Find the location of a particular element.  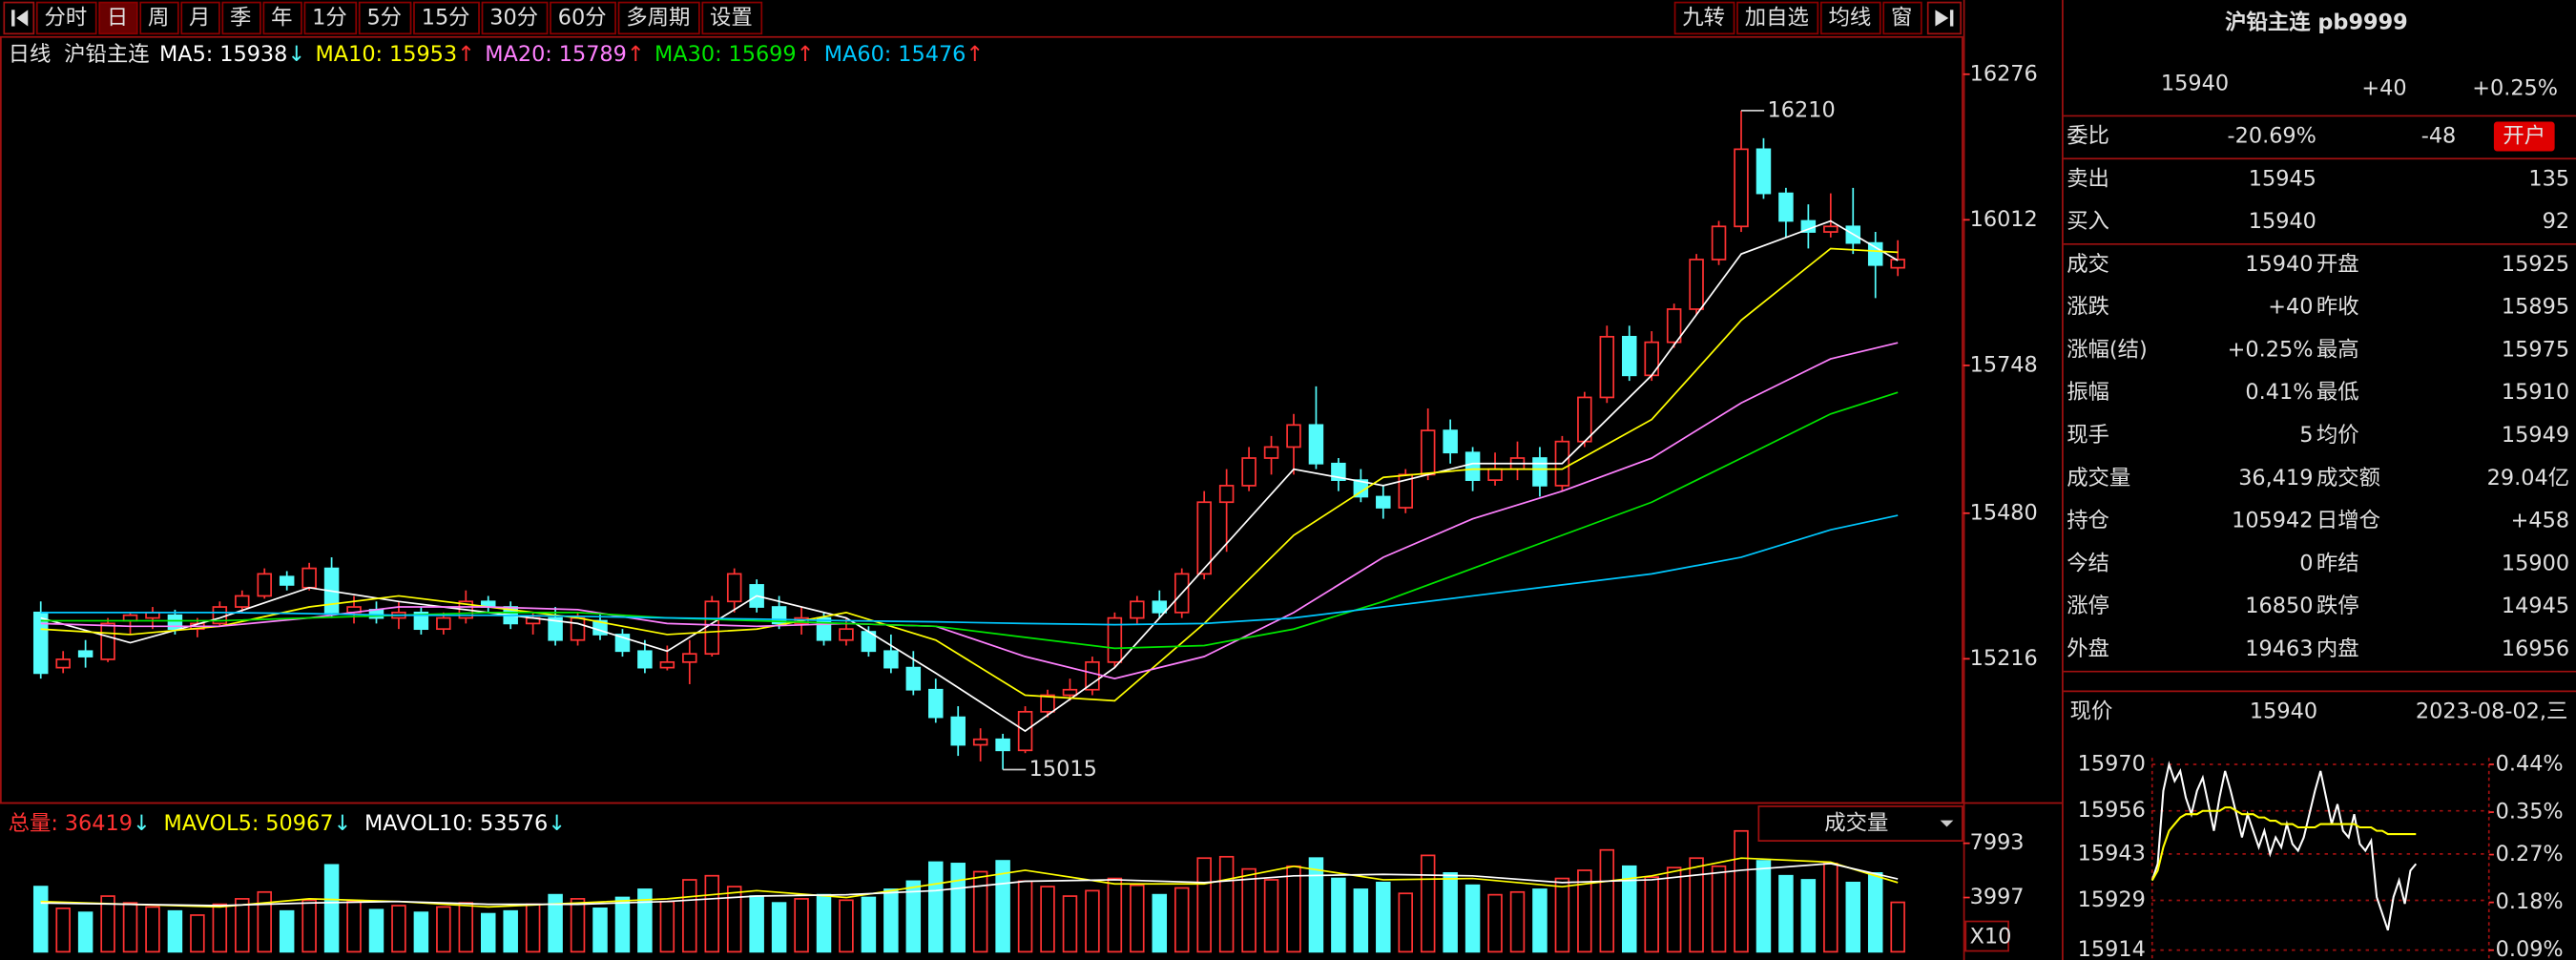

dropdown-box is located at coordinates (1860, 823).